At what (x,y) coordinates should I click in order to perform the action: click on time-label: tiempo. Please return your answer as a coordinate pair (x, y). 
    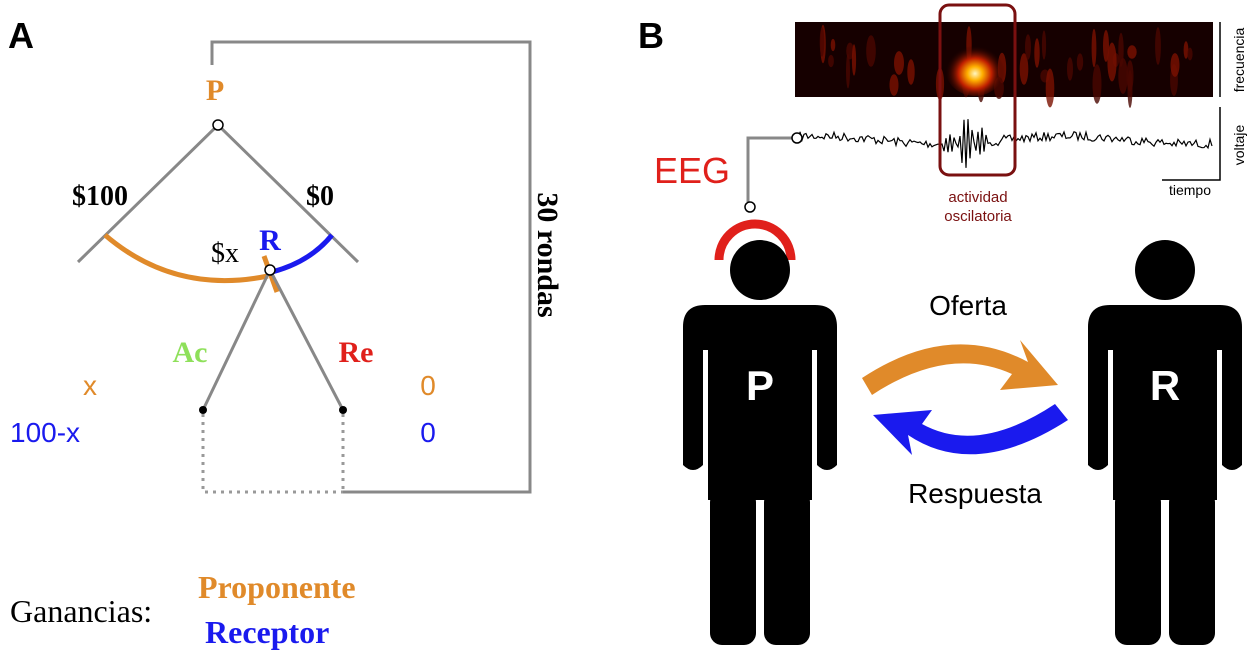
    Looking at the image, I should click on (1190, 190).